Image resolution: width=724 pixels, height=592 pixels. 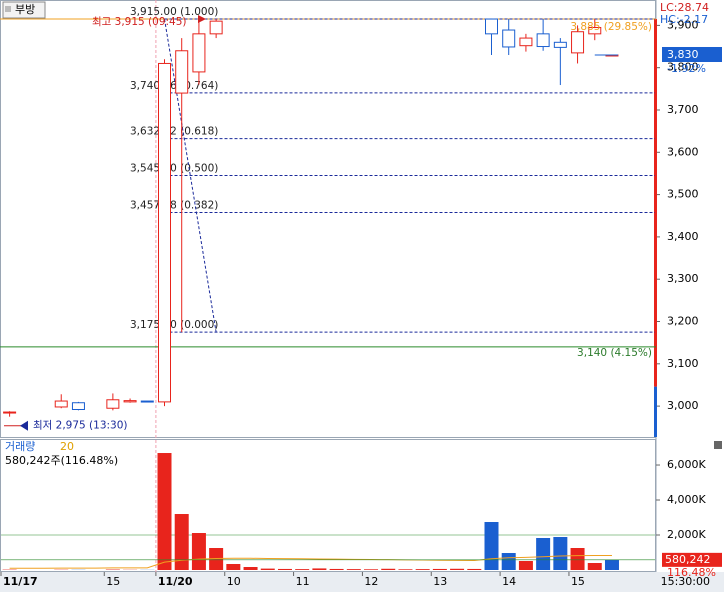 What do you see at coordinates (440, 581) in the screenshot?
I see `x-tick-label: 13` at bounding box center [440, 581].